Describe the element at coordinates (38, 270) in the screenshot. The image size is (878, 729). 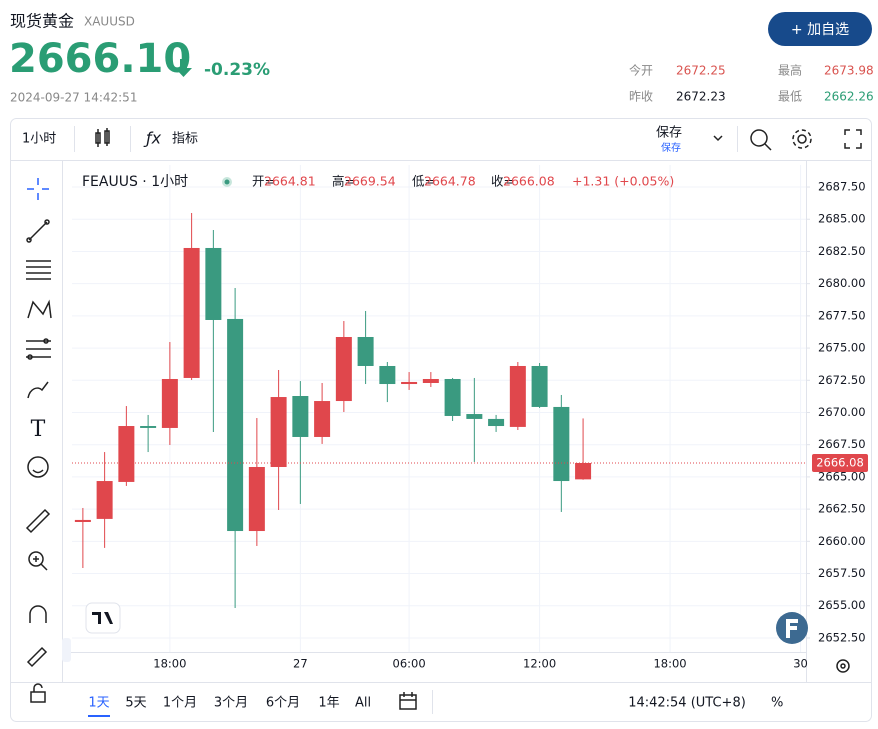
I see `lines-icon` at that location.